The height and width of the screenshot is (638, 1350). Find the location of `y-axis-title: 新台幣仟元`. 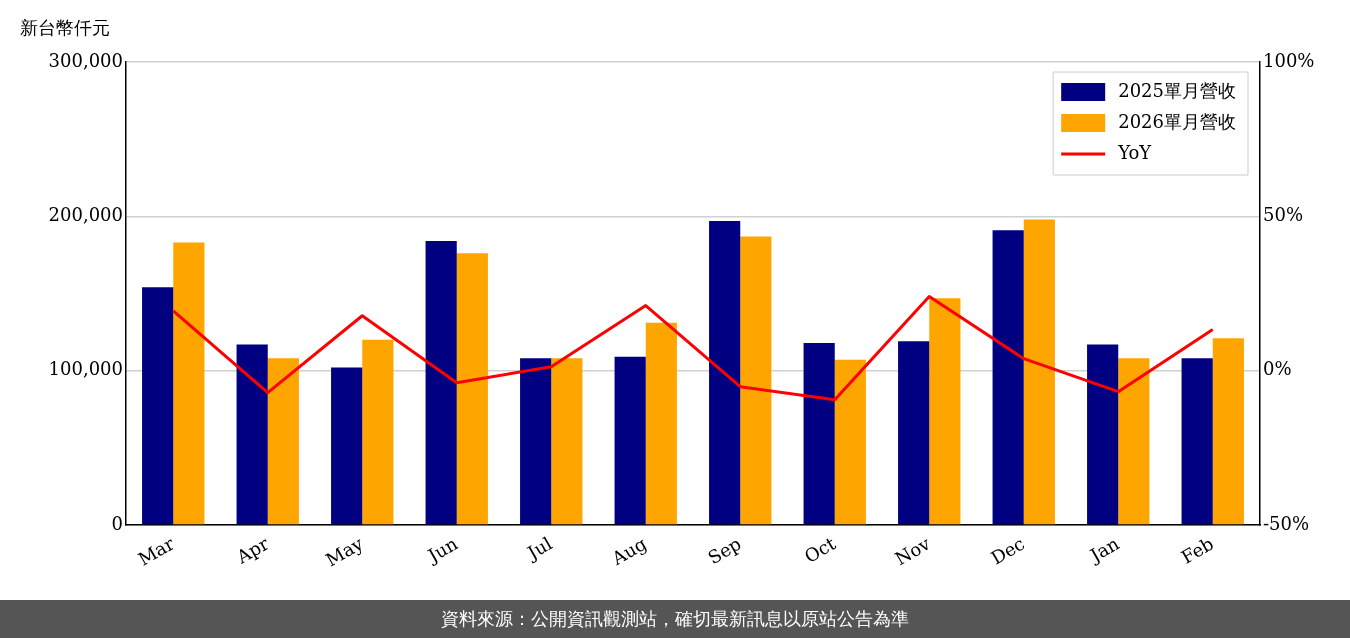

y-axis-title: 新台幣仟元 is located at coordinates (65, 28).